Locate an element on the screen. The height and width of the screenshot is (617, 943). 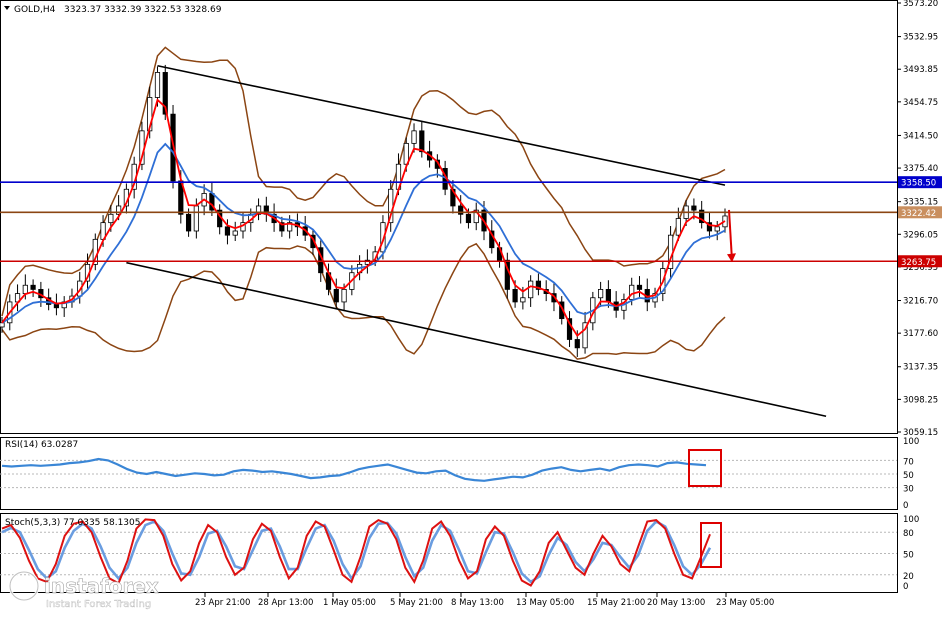
price-axis-label: 3454.75 is located at coordinates (920, 103).